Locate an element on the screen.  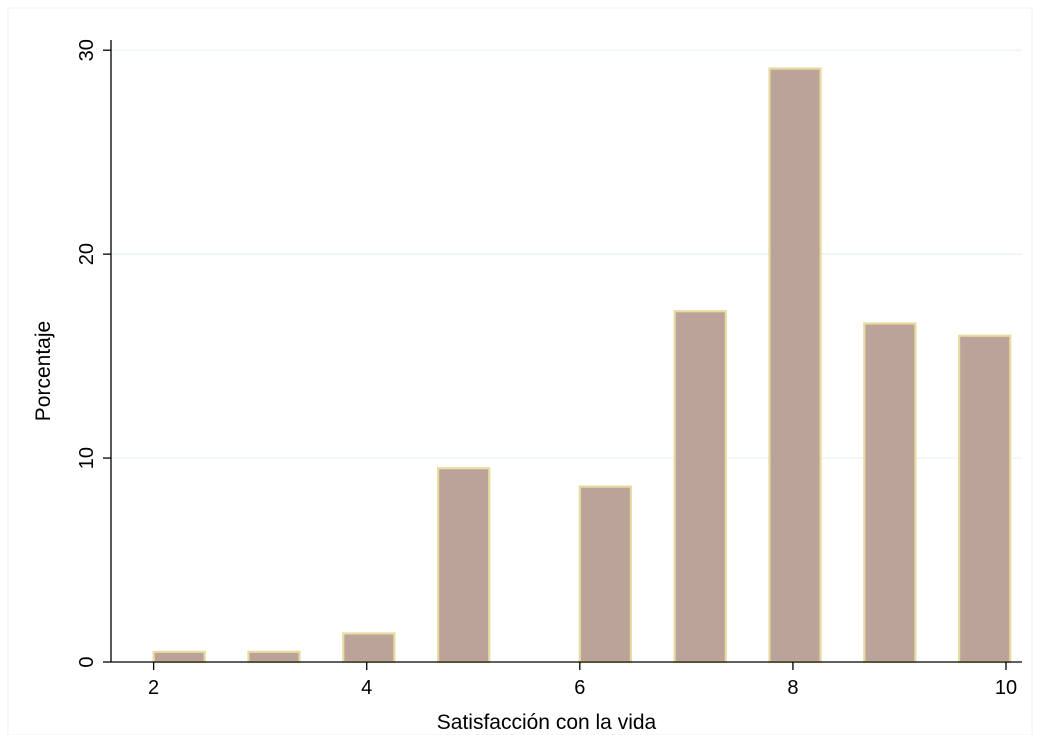
y-tick-label-30: 30 is located at coordinates (87, 50).